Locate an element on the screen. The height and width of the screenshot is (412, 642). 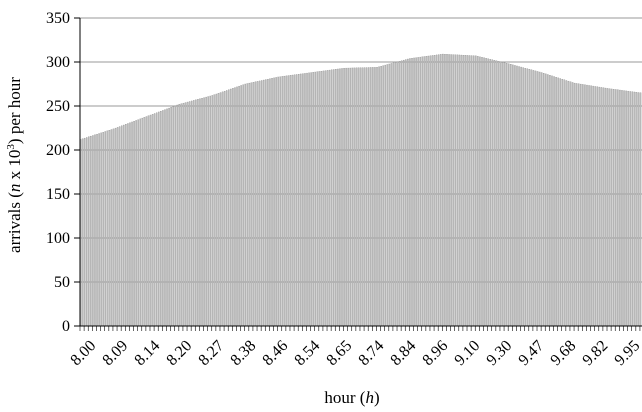
y-tick-label: 150 is located at coordinates (58, 194).